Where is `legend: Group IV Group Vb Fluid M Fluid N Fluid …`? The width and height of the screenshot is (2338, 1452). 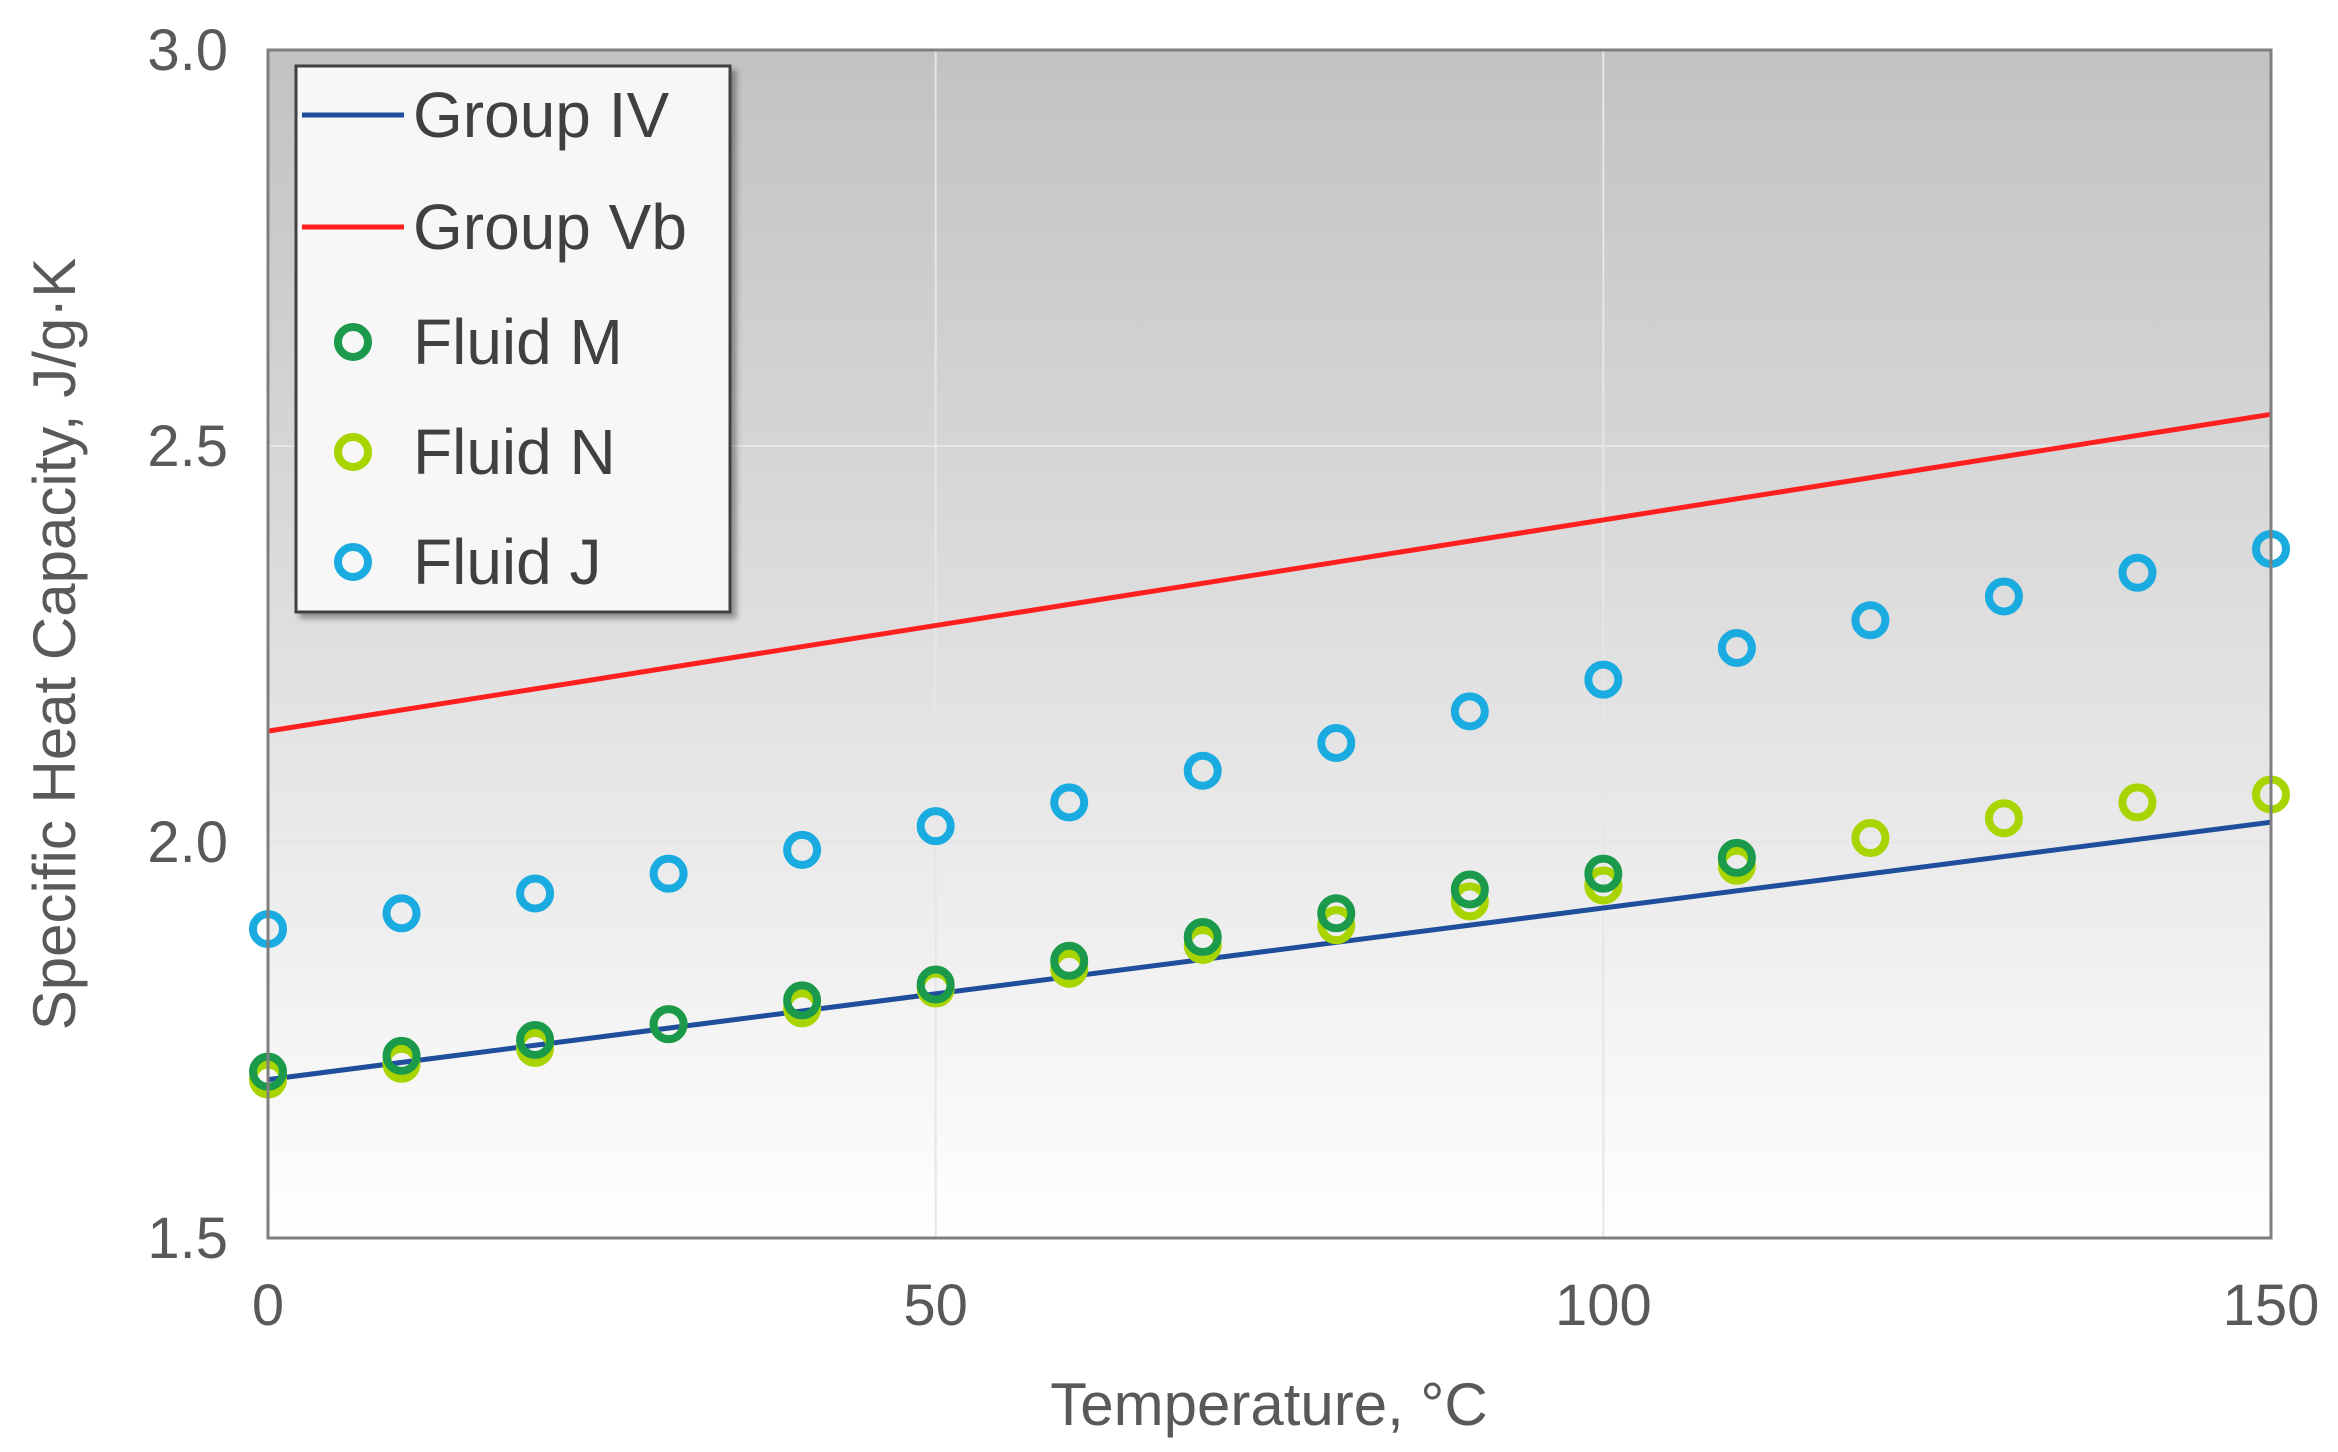 legend: Group IV Group Vb Fluid M Fluid N Fluid … is located at coordinates (513, 339).